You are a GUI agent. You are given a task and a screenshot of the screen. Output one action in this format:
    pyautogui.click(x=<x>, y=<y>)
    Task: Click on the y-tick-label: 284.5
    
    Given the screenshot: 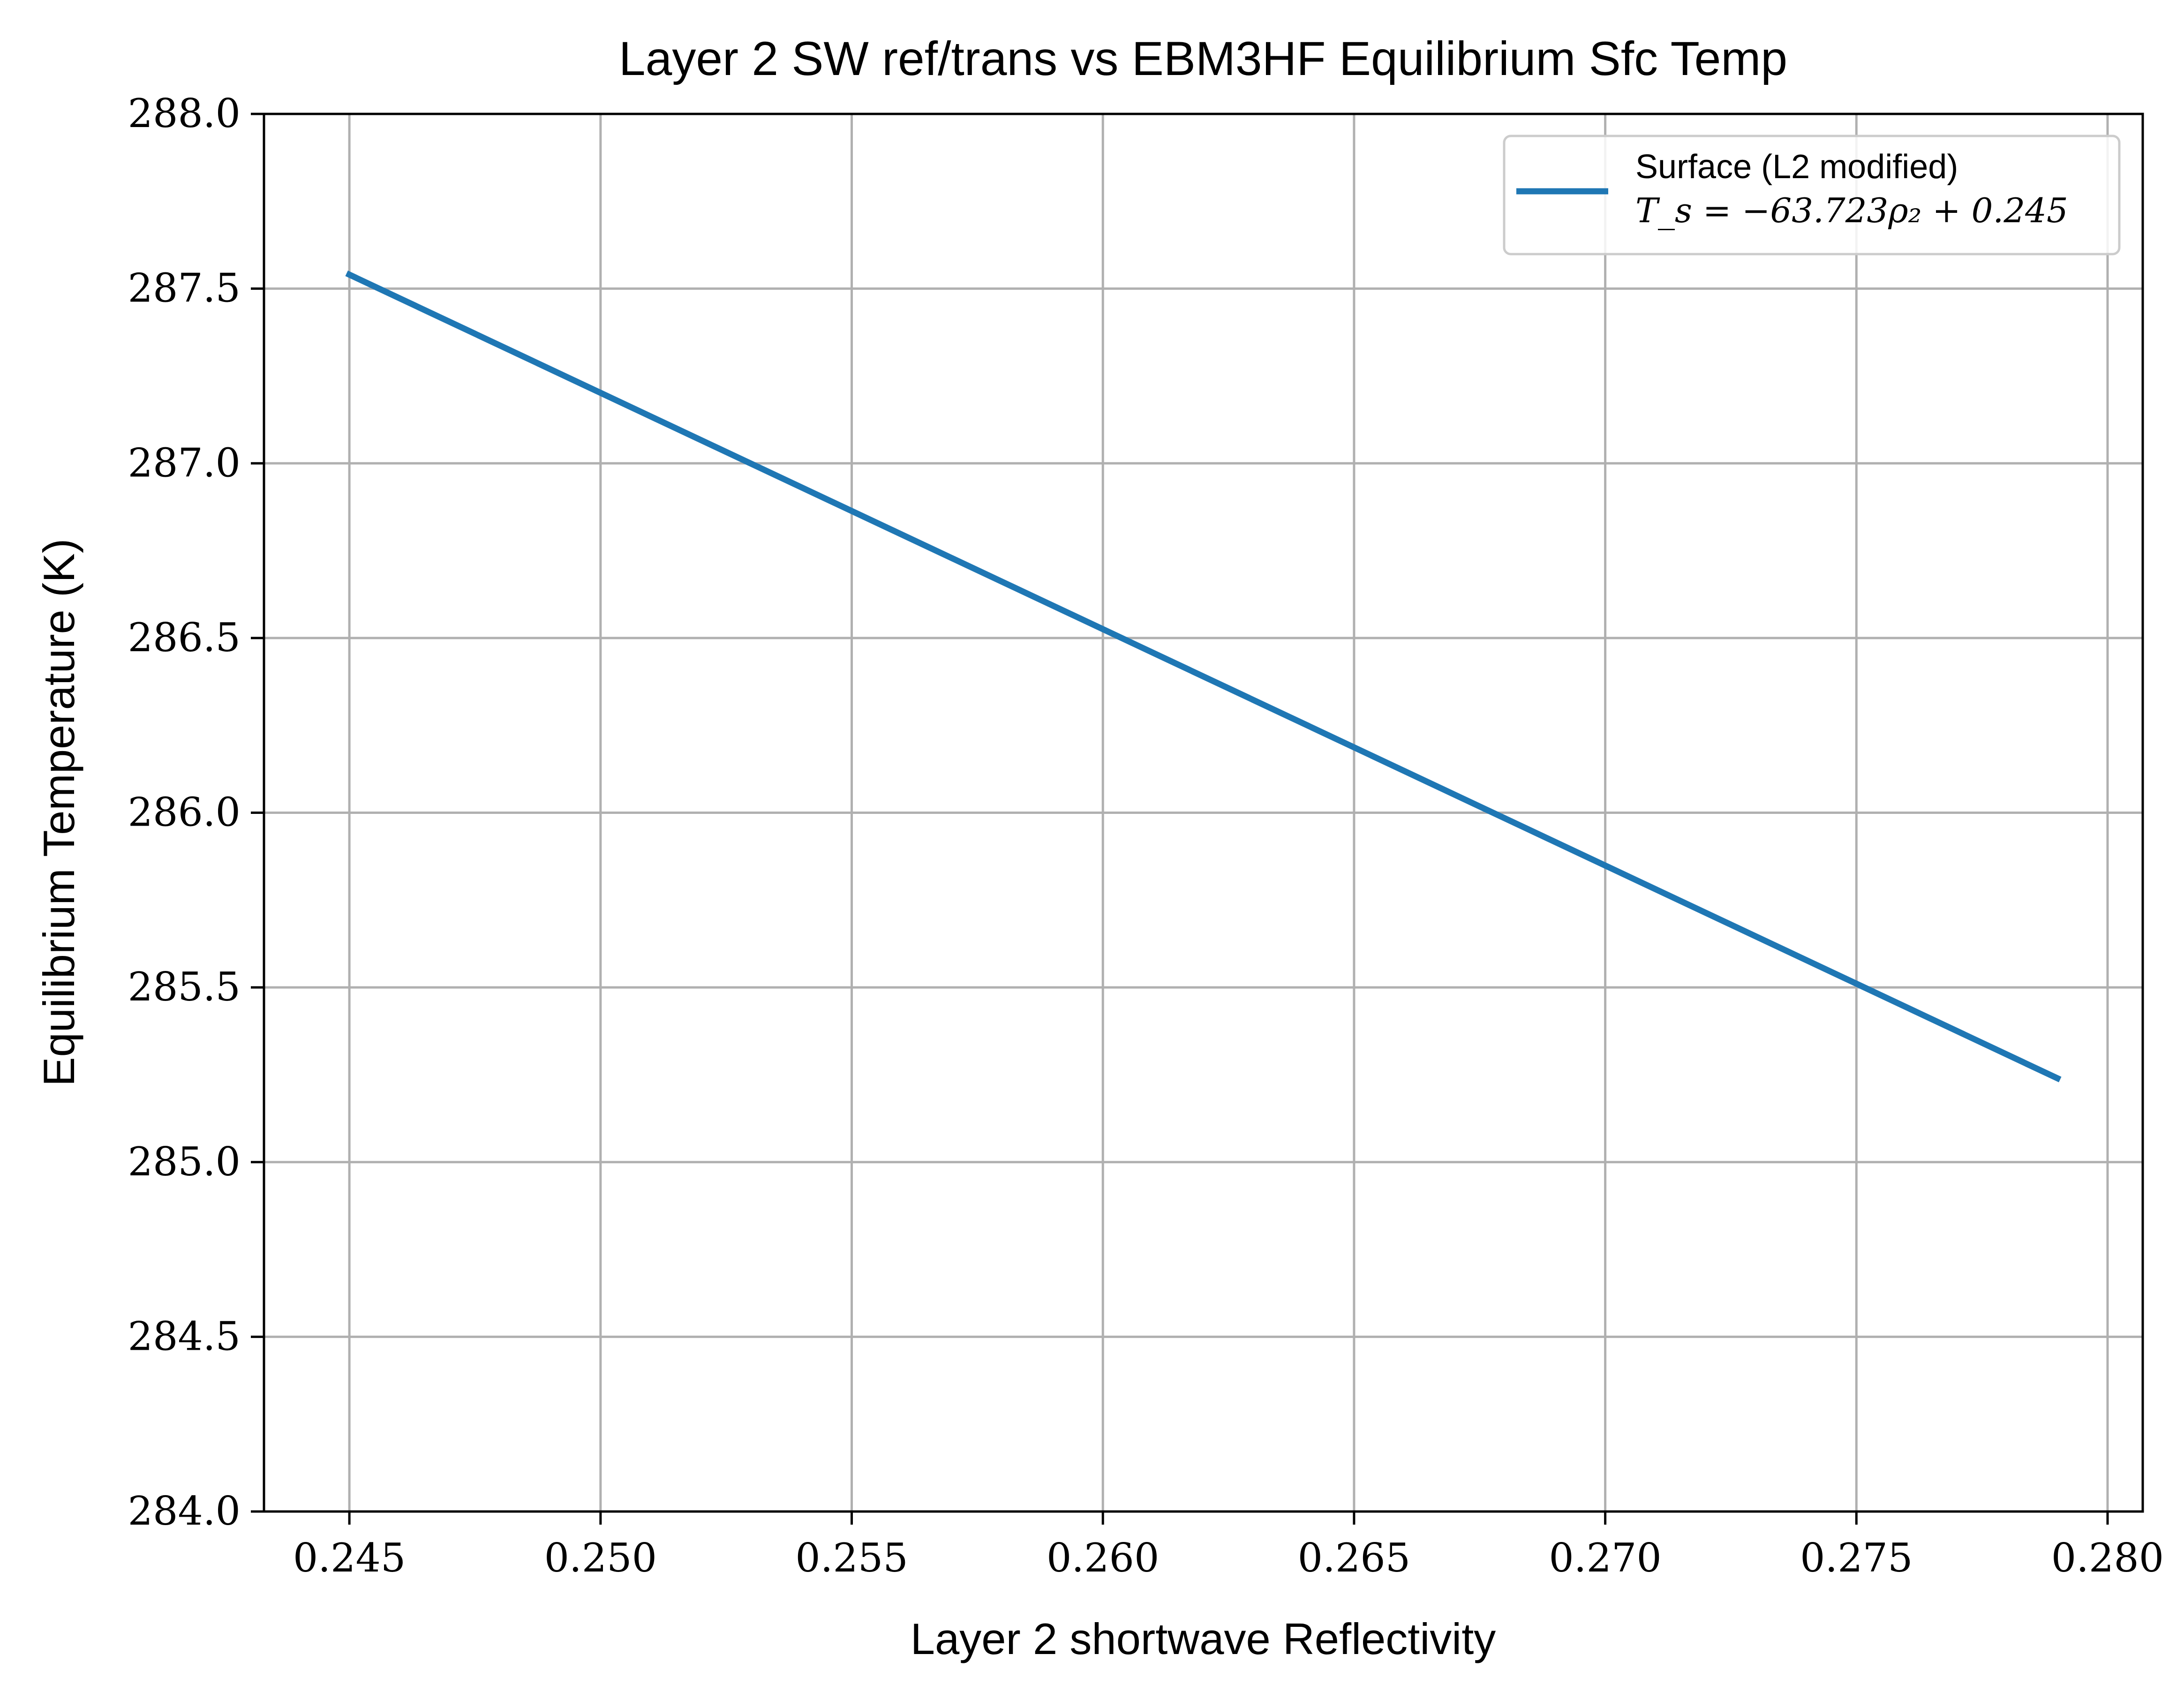 What is the action you would take?
    pyautogui.click(x=184, y=1336)
    